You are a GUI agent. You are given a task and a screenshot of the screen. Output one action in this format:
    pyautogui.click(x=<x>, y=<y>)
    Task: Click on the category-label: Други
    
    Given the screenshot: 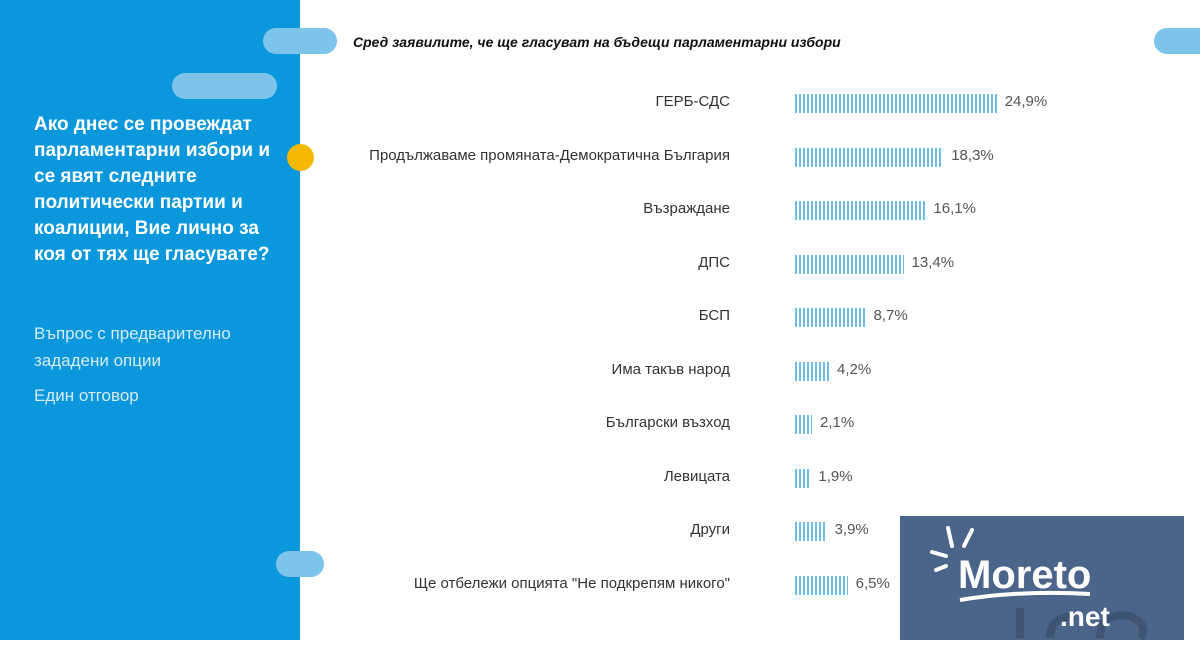 What is the action you would take?
    pyautogui.click(x=710, y=529)
    